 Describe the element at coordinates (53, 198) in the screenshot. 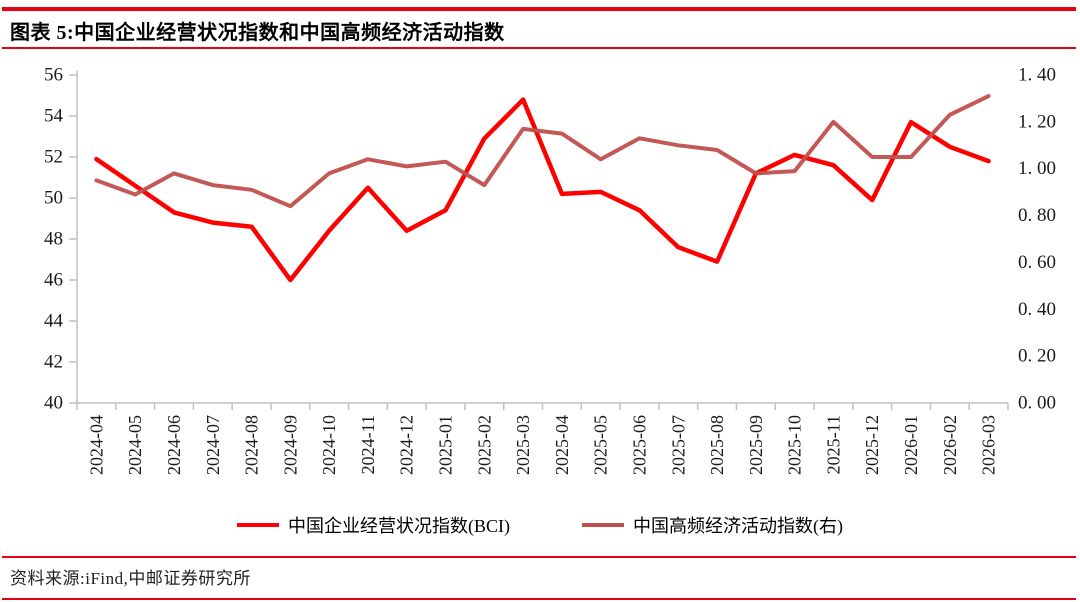

I see `y-left-tick-label: 50` at that location.